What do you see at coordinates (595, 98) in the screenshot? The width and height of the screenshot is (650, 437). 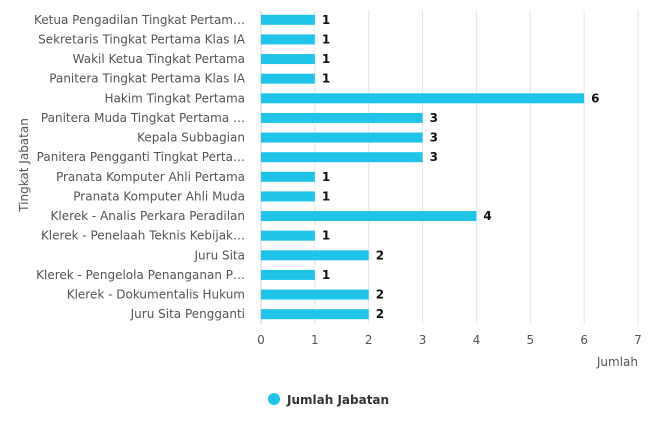 I see `data-label: 6` at bounding box center [595, 98].